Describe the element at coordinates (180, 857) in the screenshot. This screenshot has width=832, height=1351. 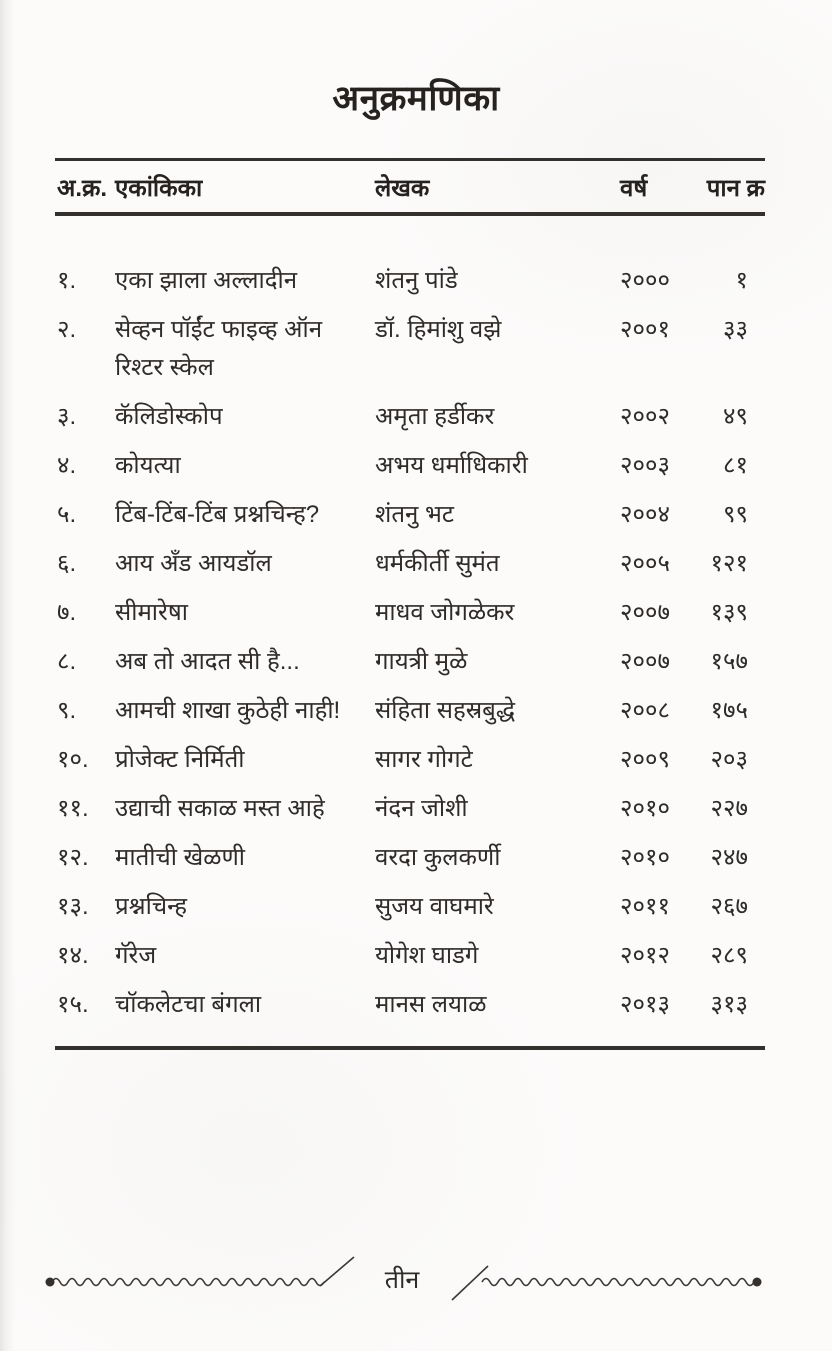
I see `toc-row-title: मातीची खेळणी` at that location.